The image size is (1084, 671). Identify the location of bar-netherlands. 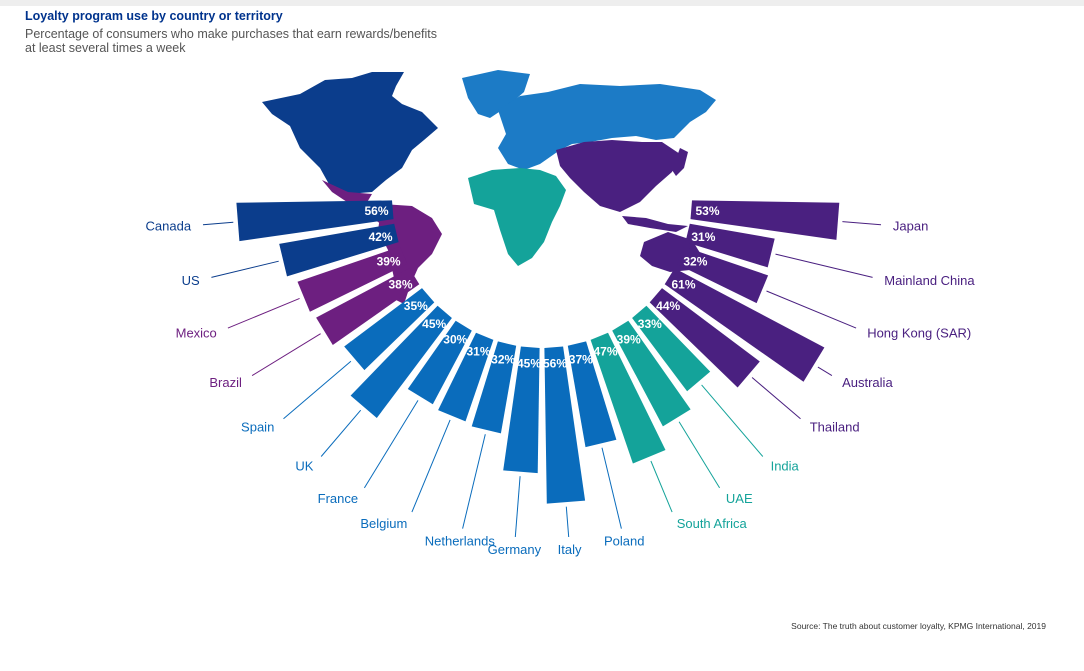
(494, 387).